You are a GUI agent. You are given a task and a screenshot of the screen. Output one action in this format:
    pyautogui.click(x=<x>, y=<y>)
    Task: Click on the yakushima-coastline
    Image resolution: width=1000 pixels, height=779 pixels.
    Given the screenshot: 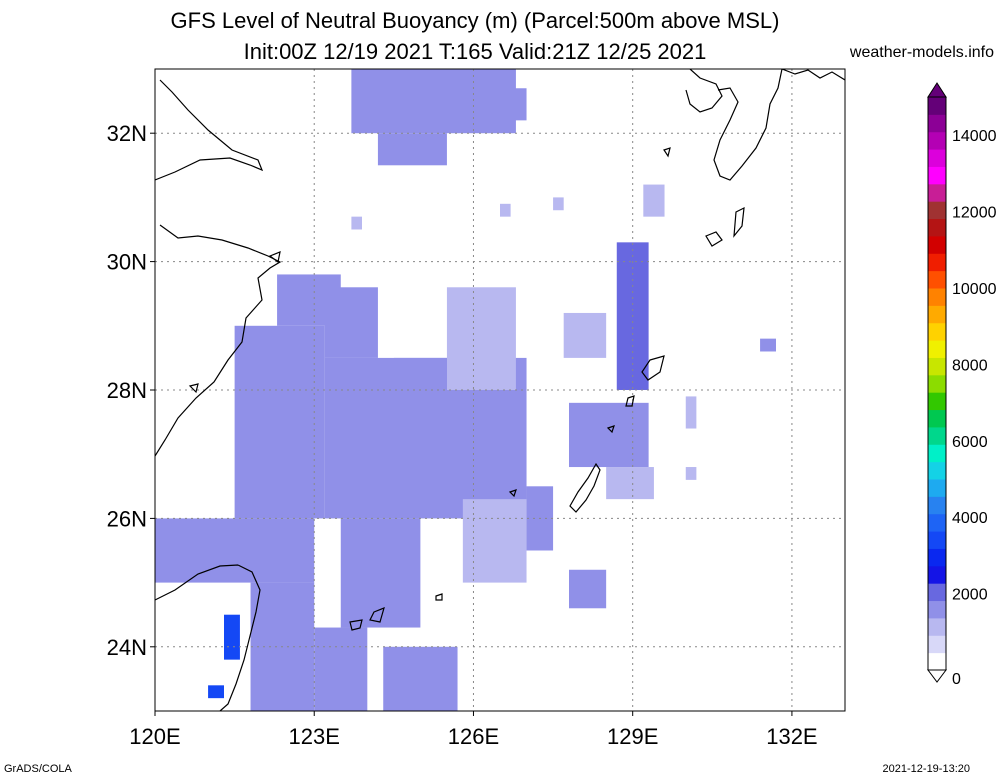 What is the action you would take?
    pyautogui.click(x=714, y=239)
    